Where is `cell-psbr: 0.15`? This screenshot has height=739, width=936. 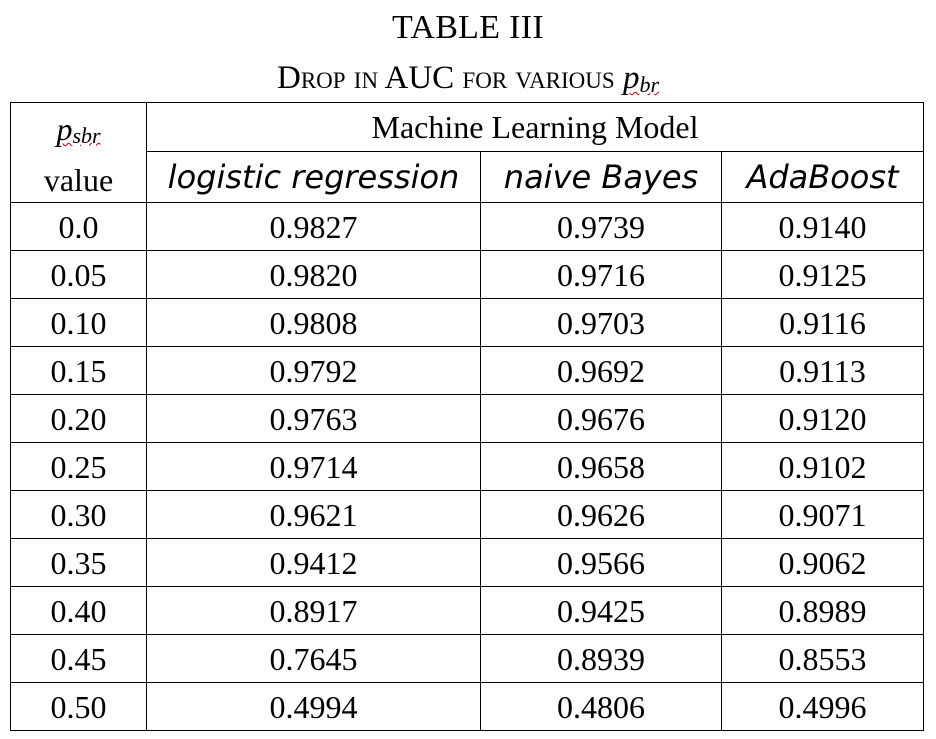
cell-psbr: 0.15 is located at coordinates (78, 370).